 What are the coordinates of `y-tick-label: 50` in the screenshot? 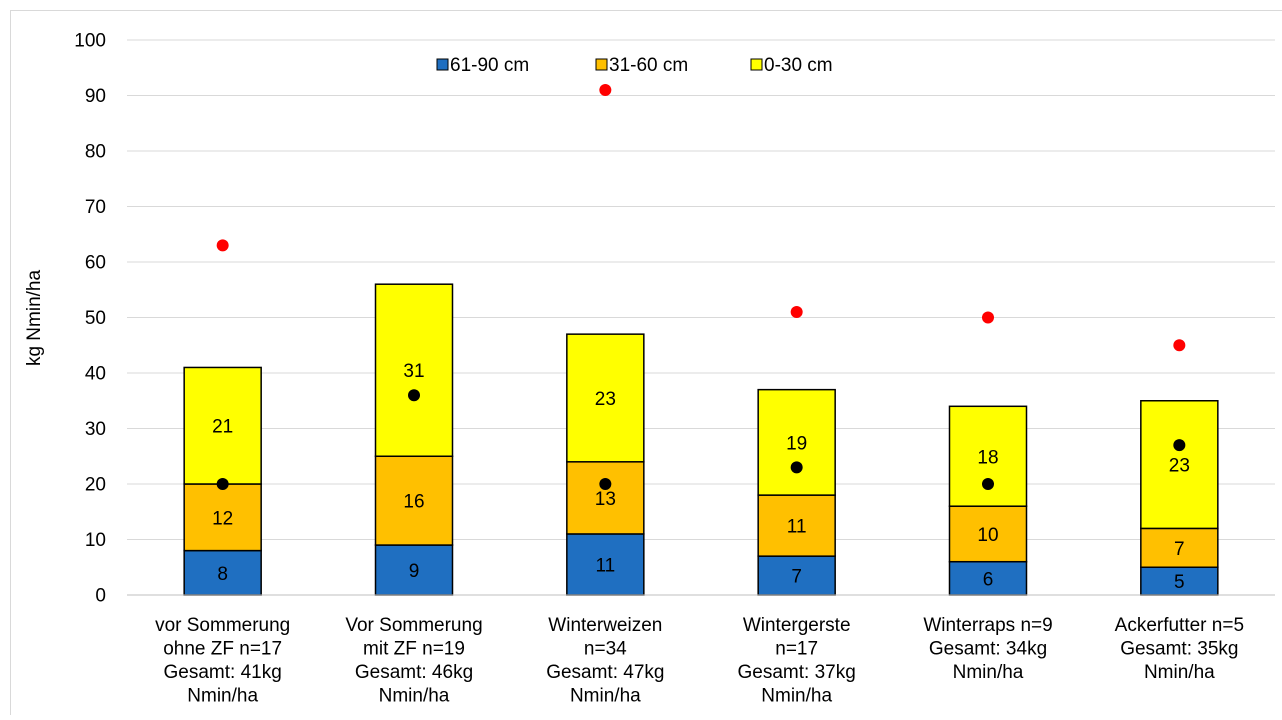 It's located at (95, 318).